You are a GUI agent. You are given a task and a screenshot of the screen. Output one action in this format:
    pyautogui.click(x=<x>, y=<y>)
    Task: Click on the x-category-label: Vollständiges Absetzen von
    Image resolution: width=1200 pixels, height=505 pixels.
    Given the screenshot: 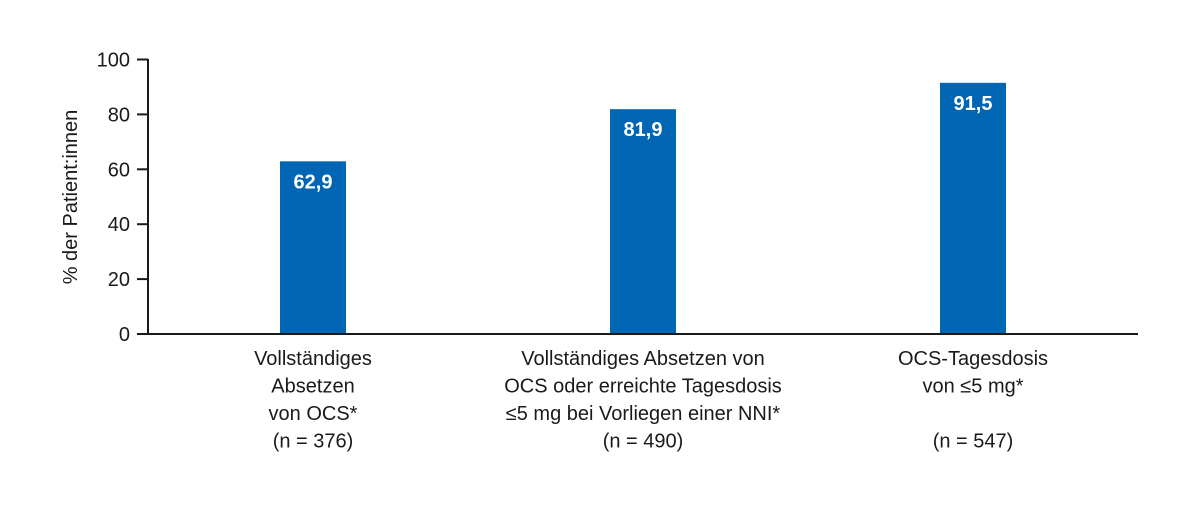 What is the action you would take?
    pyautogui.click(x=643, y=359)
    